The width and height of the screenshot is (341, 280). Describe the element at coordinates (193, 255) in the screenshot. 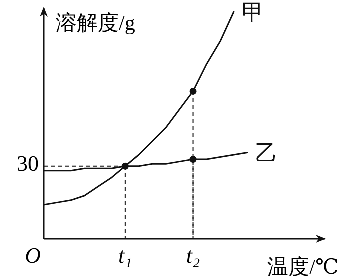

I see `x-tick-label: t₂` at that location.